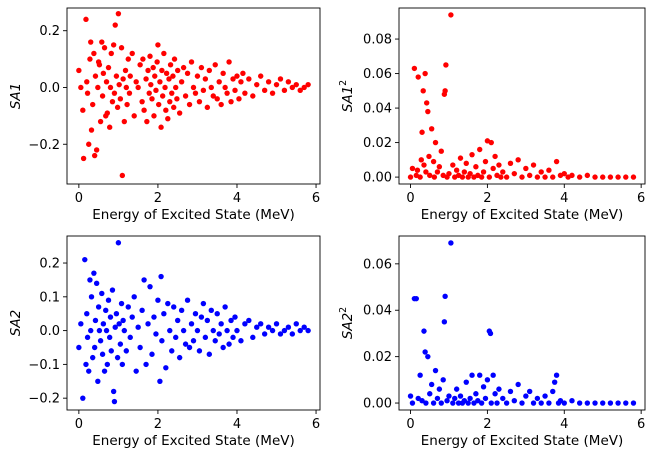  Describe the element at coordinates (564, 424) in the screenshot. I see `x-tick-label: 4` at that location.